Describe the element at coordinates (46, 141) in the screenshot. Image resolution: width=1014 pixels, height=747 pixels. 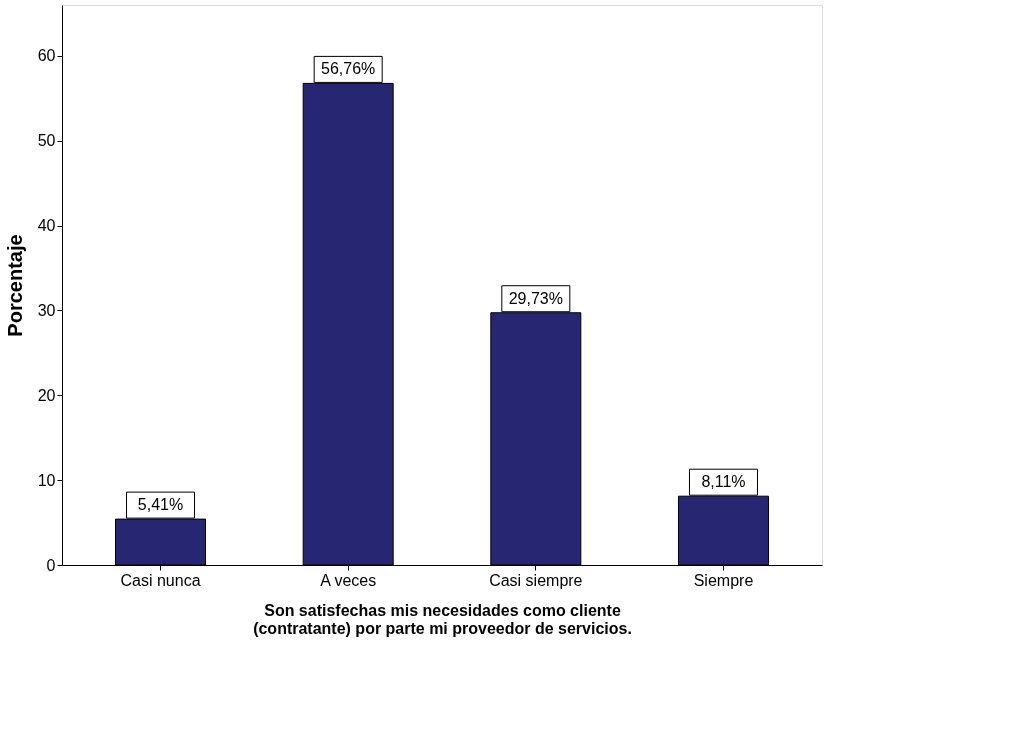
I see `y-tick-label: 50` at that location.